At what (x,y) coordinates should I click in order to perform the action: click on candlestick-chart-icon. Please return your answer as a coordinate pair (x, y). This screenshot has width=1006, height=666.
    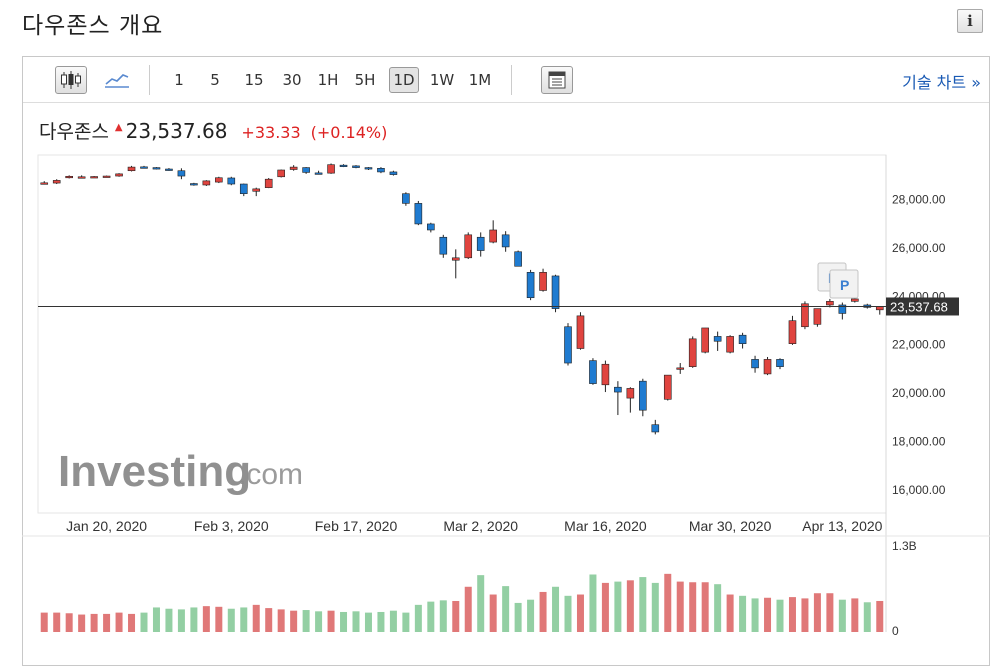
    Looking at the image, I should click on (71, 80).